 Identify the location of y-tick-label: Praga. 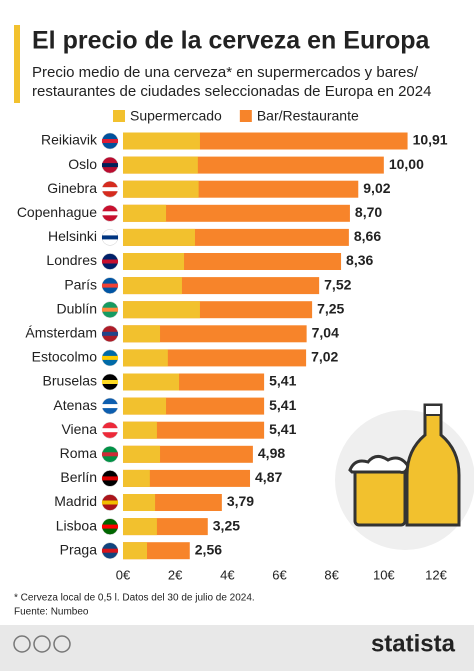
(79, 549).